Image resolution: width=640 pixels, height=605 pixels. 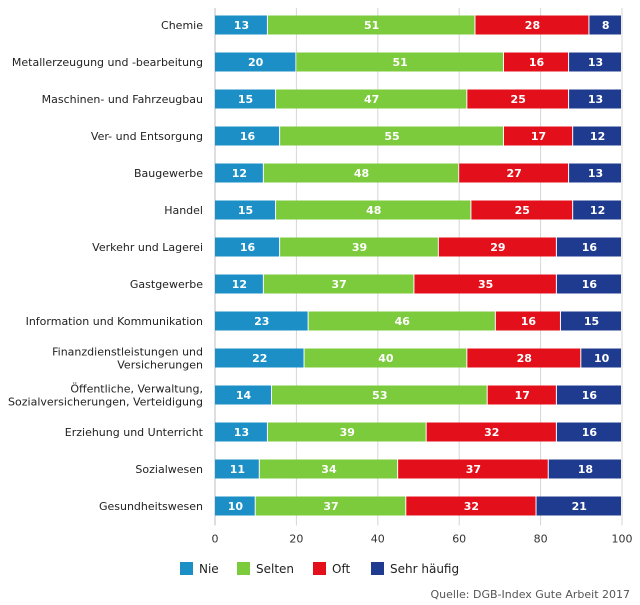 I want to click on category-label: Maschinen- und Fahrzeugbau, so click(x=122, y=99).